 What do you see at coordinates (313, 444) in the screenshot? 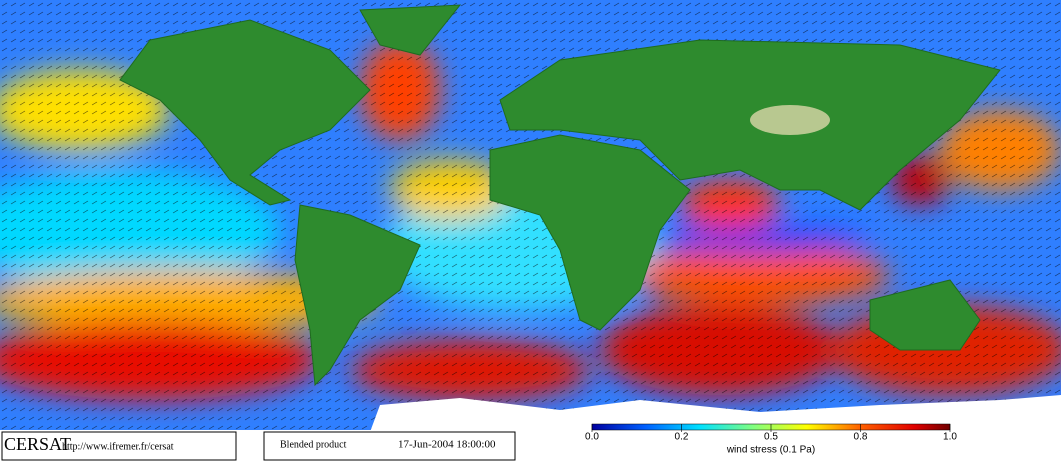
I see `product: Blended product` at bounding box center [313, 444].